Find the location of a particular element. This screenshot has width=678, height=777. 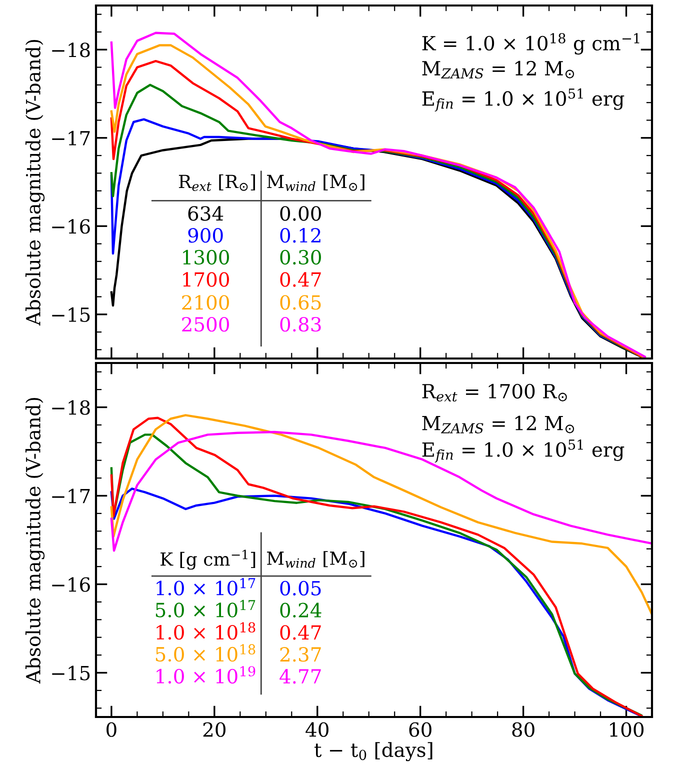

x-tick-label: 20 is located at coordinates (214, 729).